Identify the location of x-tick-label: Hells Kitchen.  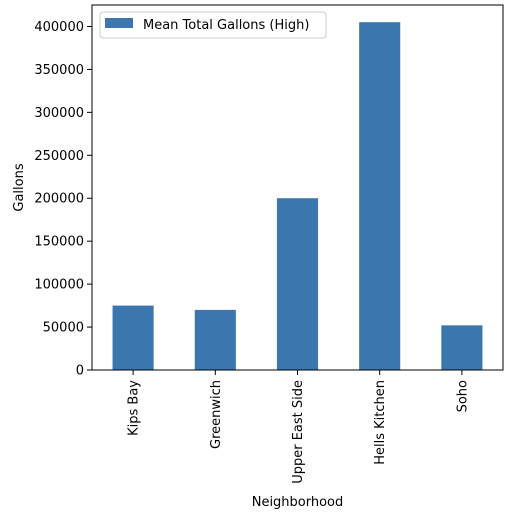
(380, 422).